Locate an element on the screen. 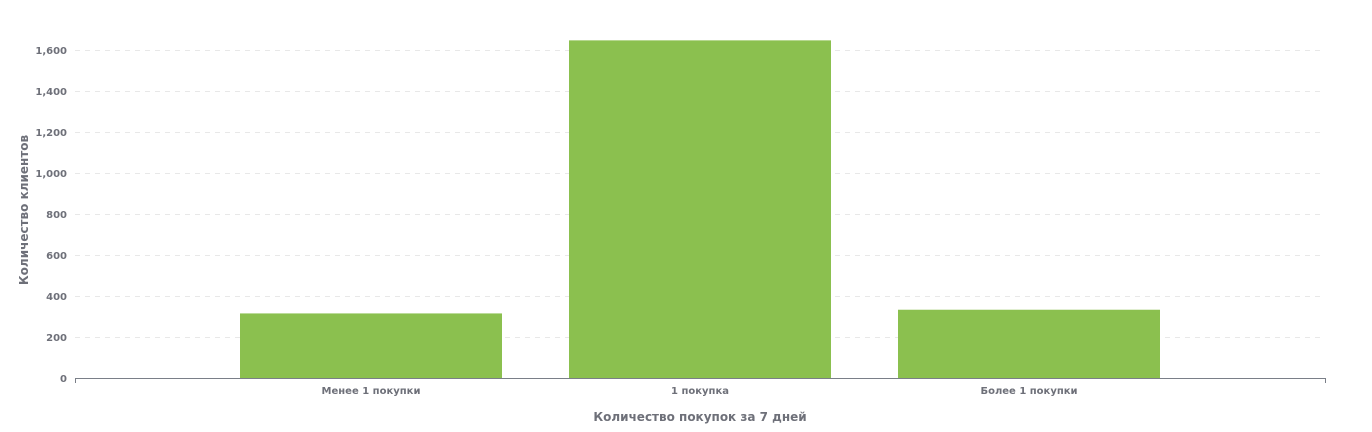 The image size is (1372, 432). x-category-label: Более 1 покупки is located at coordinates (1028, 391).